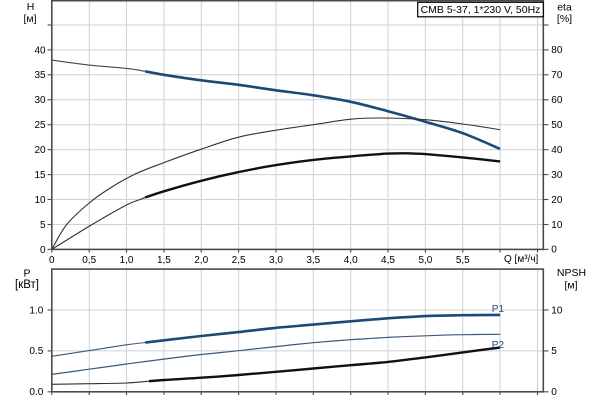  I want to click on svg-text: 4,0, so click(351, 260).